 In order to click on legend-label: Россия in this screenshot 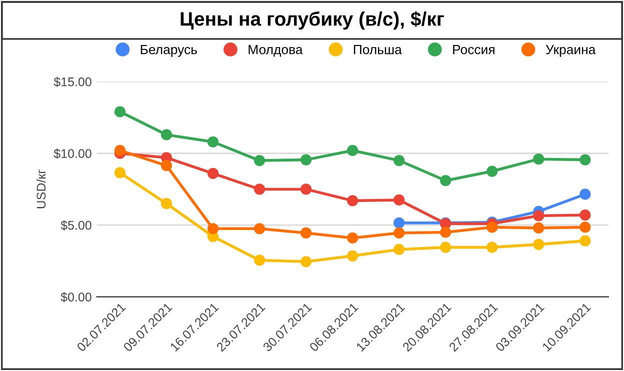, I will do `click(473, 49)`.